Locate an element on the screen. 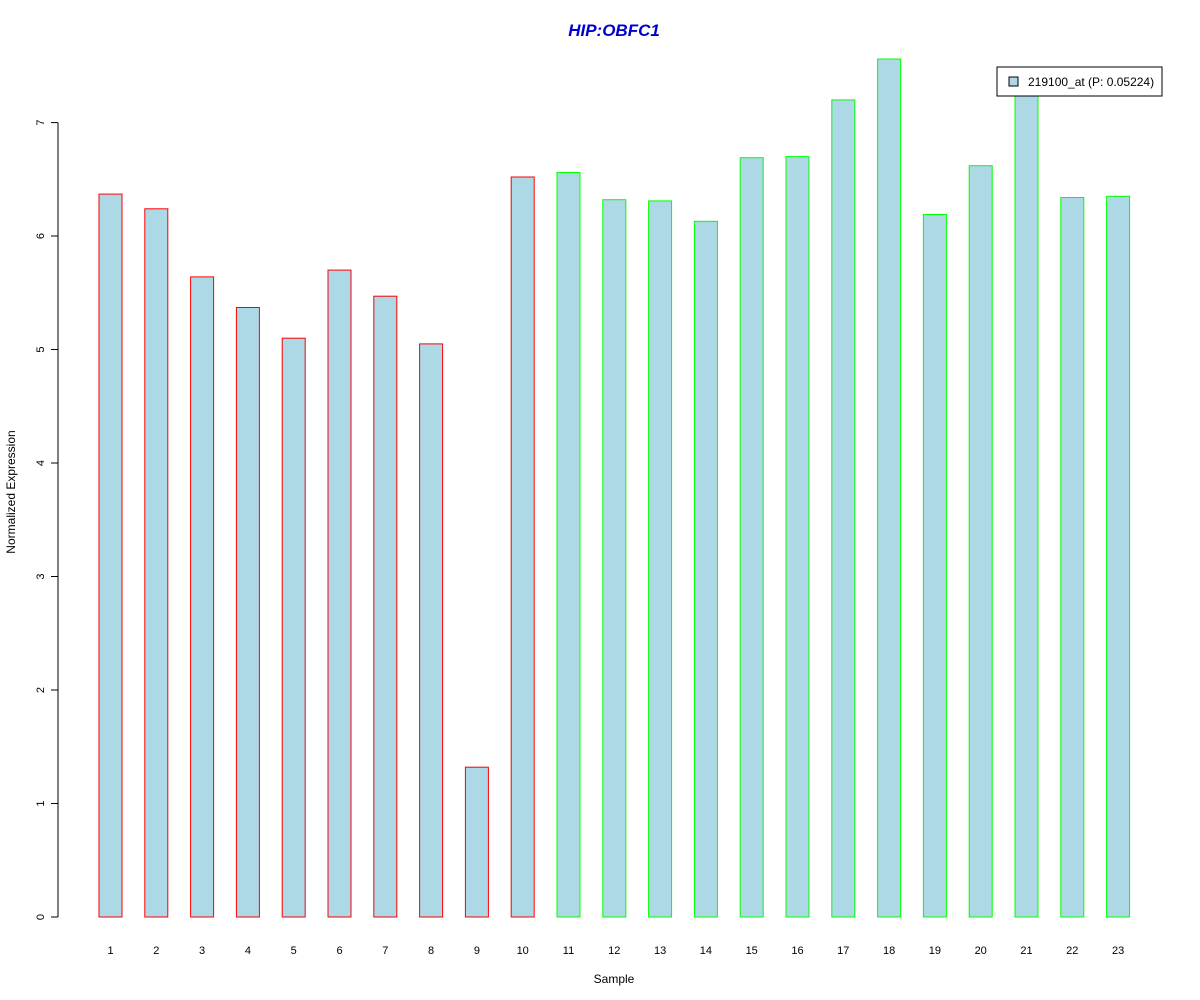  x-tick-label: 3 is located at coordinates (202, 951).